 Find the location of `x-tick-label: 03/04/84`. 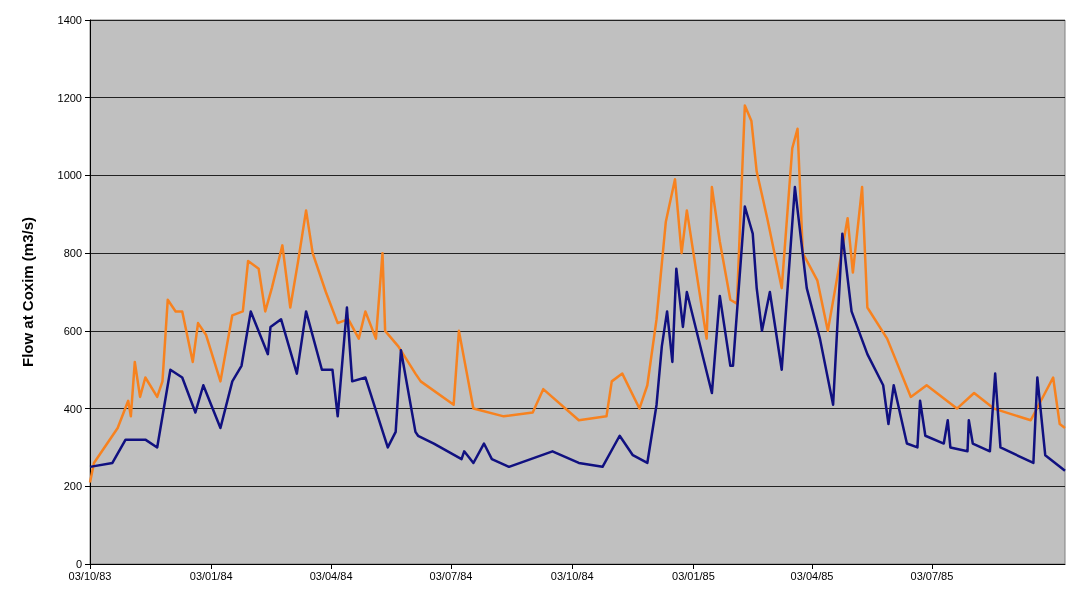

x-tick-label: 03/04/84 is located at coordinates (331, 575).